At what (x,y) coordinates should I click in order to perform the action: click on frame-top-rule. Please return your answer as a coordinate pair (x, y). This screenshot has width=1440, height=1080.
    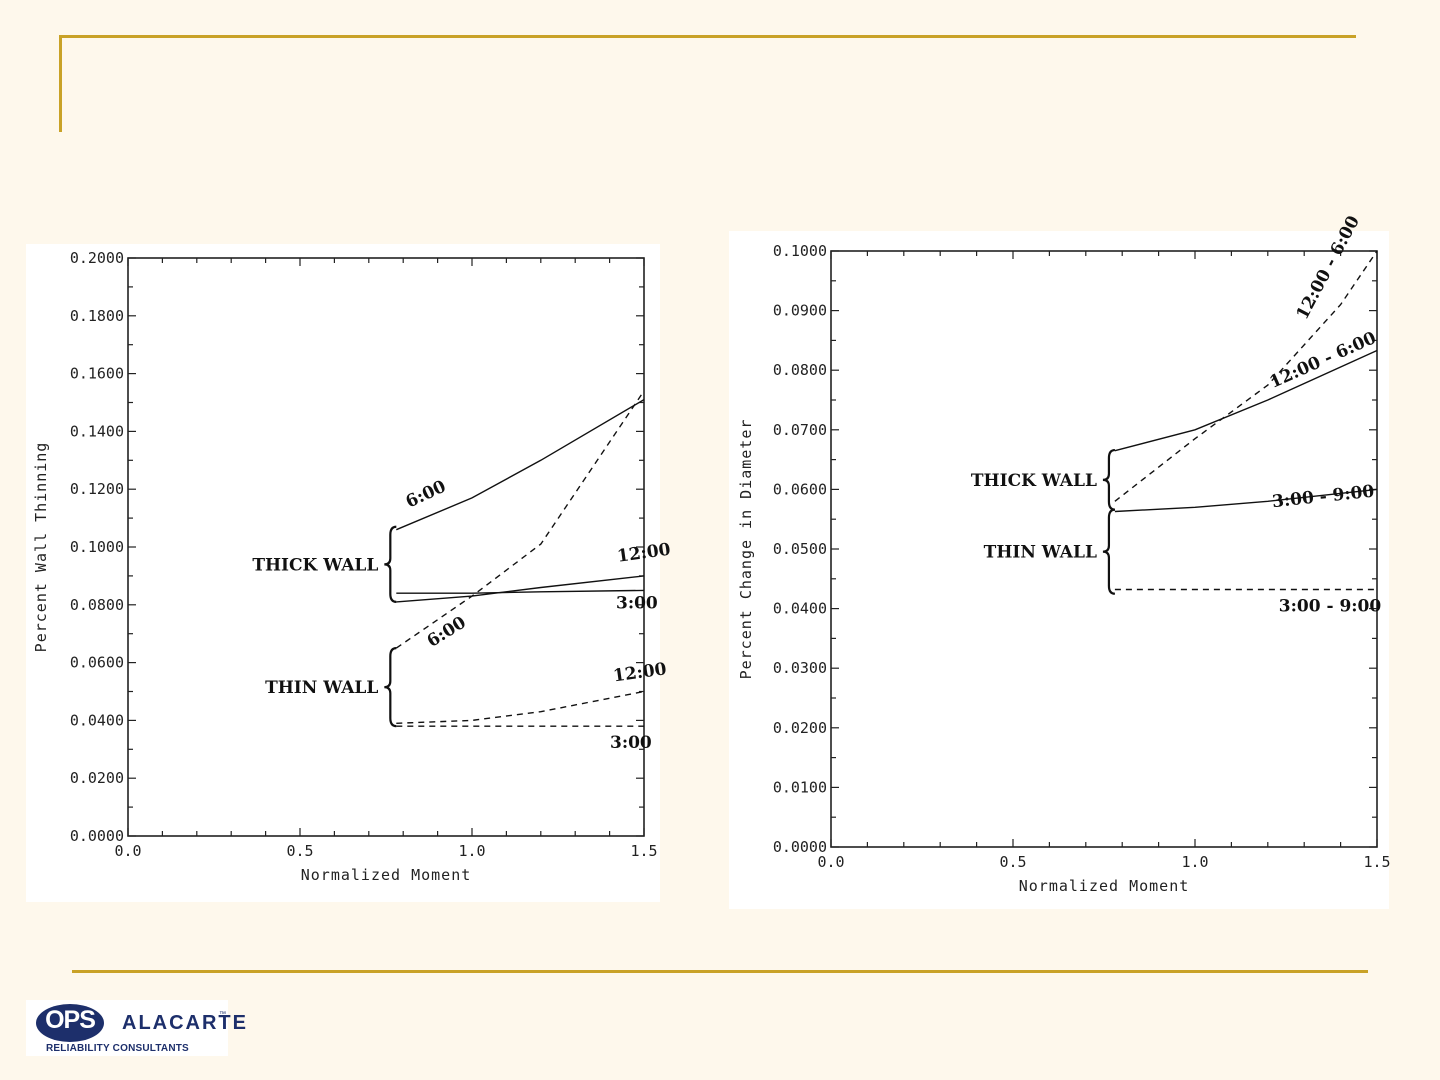
    Looking at the image, I should click on (707, 36).